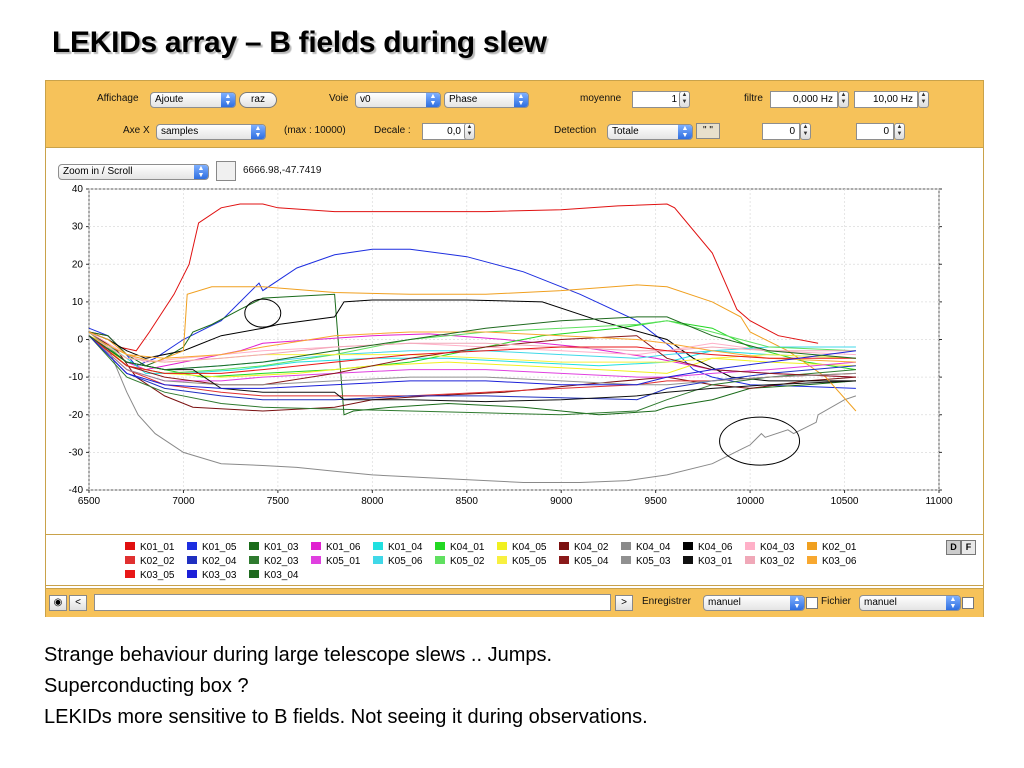  I want to click on field-b-input: 0, so click(875, 131).